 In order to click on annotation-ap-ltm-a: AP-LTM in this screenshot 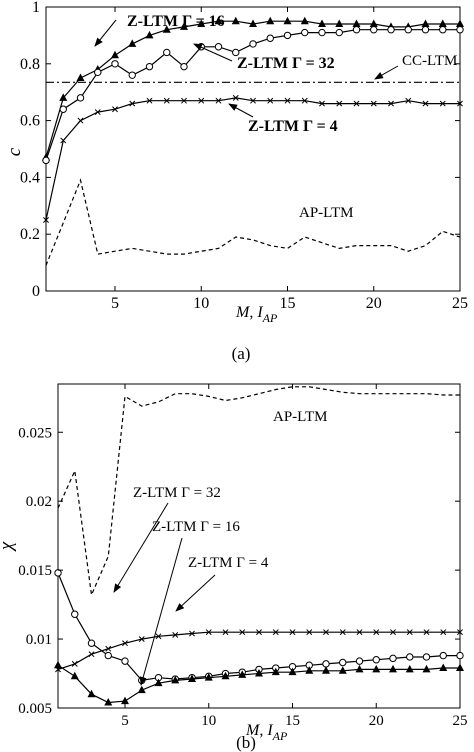, I will do `click(326, 213)`.